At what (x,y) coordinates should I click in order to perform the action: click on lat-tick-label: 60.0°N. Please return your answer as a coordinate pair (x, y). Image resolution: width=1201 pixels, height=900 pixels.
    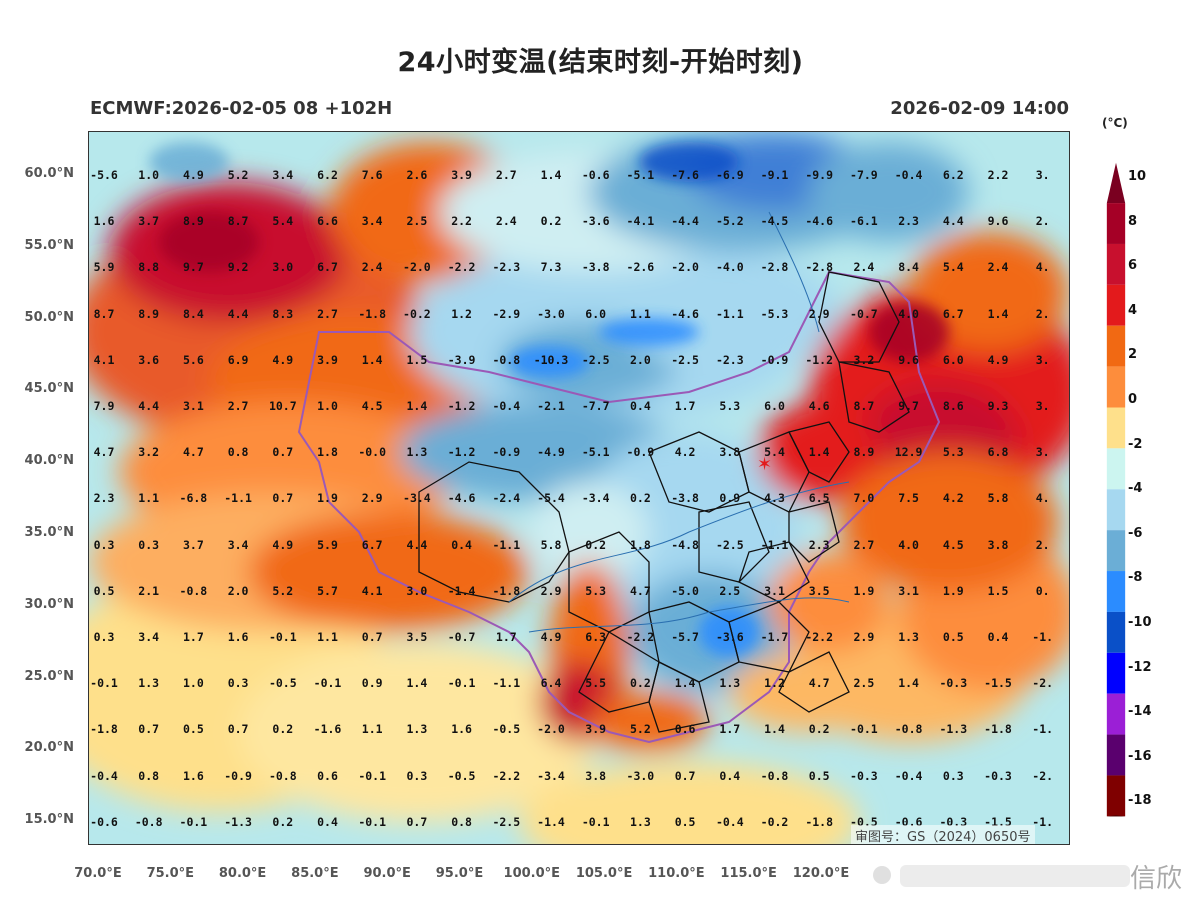
    Looking at the image, I should click on (49, 173).